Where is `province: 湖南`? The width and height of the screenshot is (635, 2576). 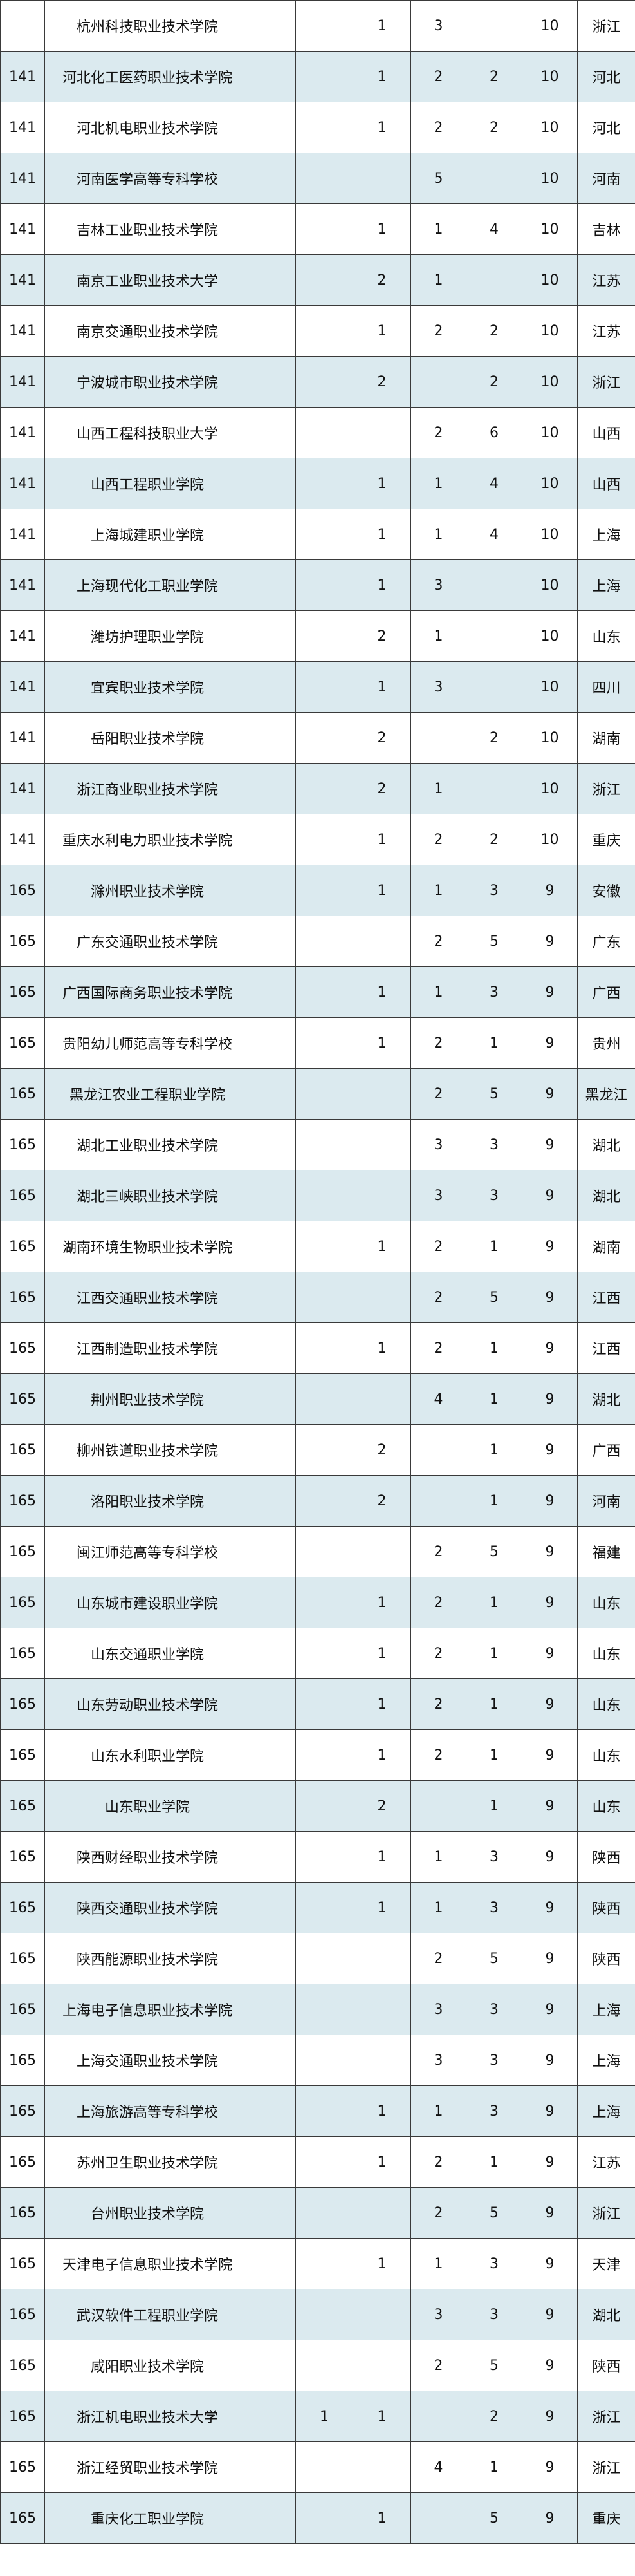
province: 湖南 is located at coordinates (606, 738).